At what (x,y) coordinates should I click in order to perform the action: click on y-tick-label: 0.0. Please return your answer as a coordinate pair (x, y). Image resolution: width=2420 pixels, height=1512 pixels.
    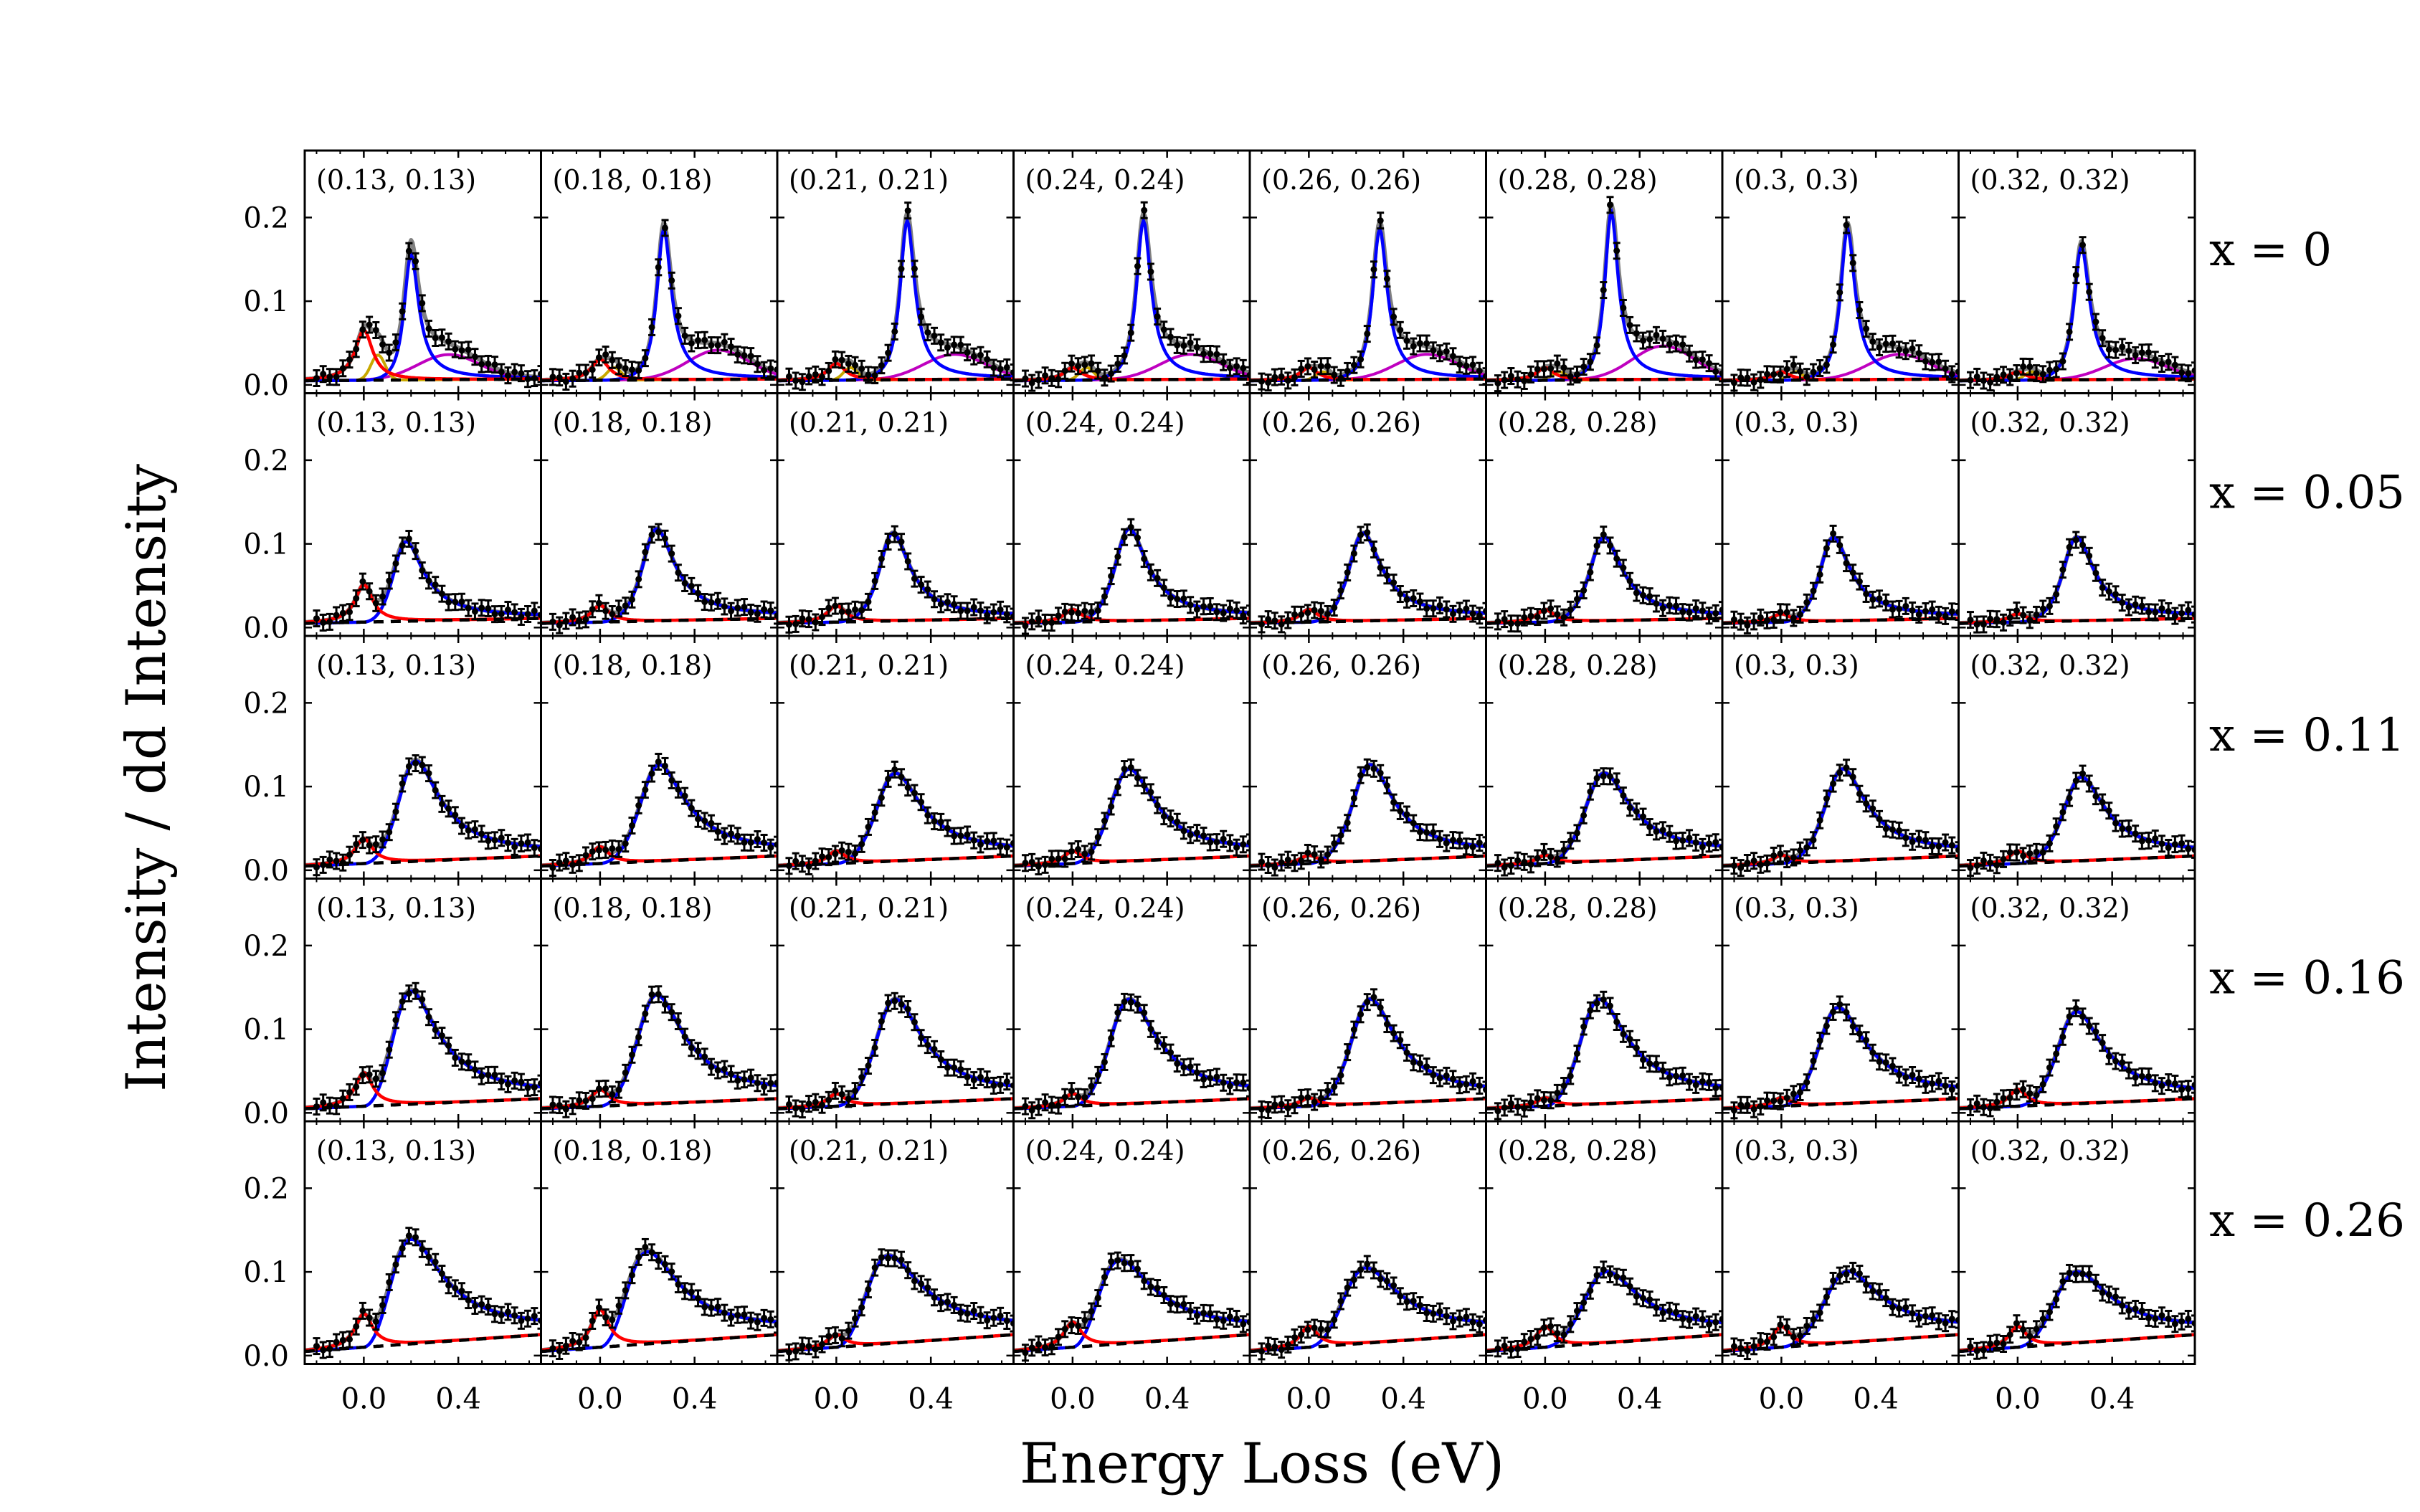
    Looking at the image, I should click on (266, 628).